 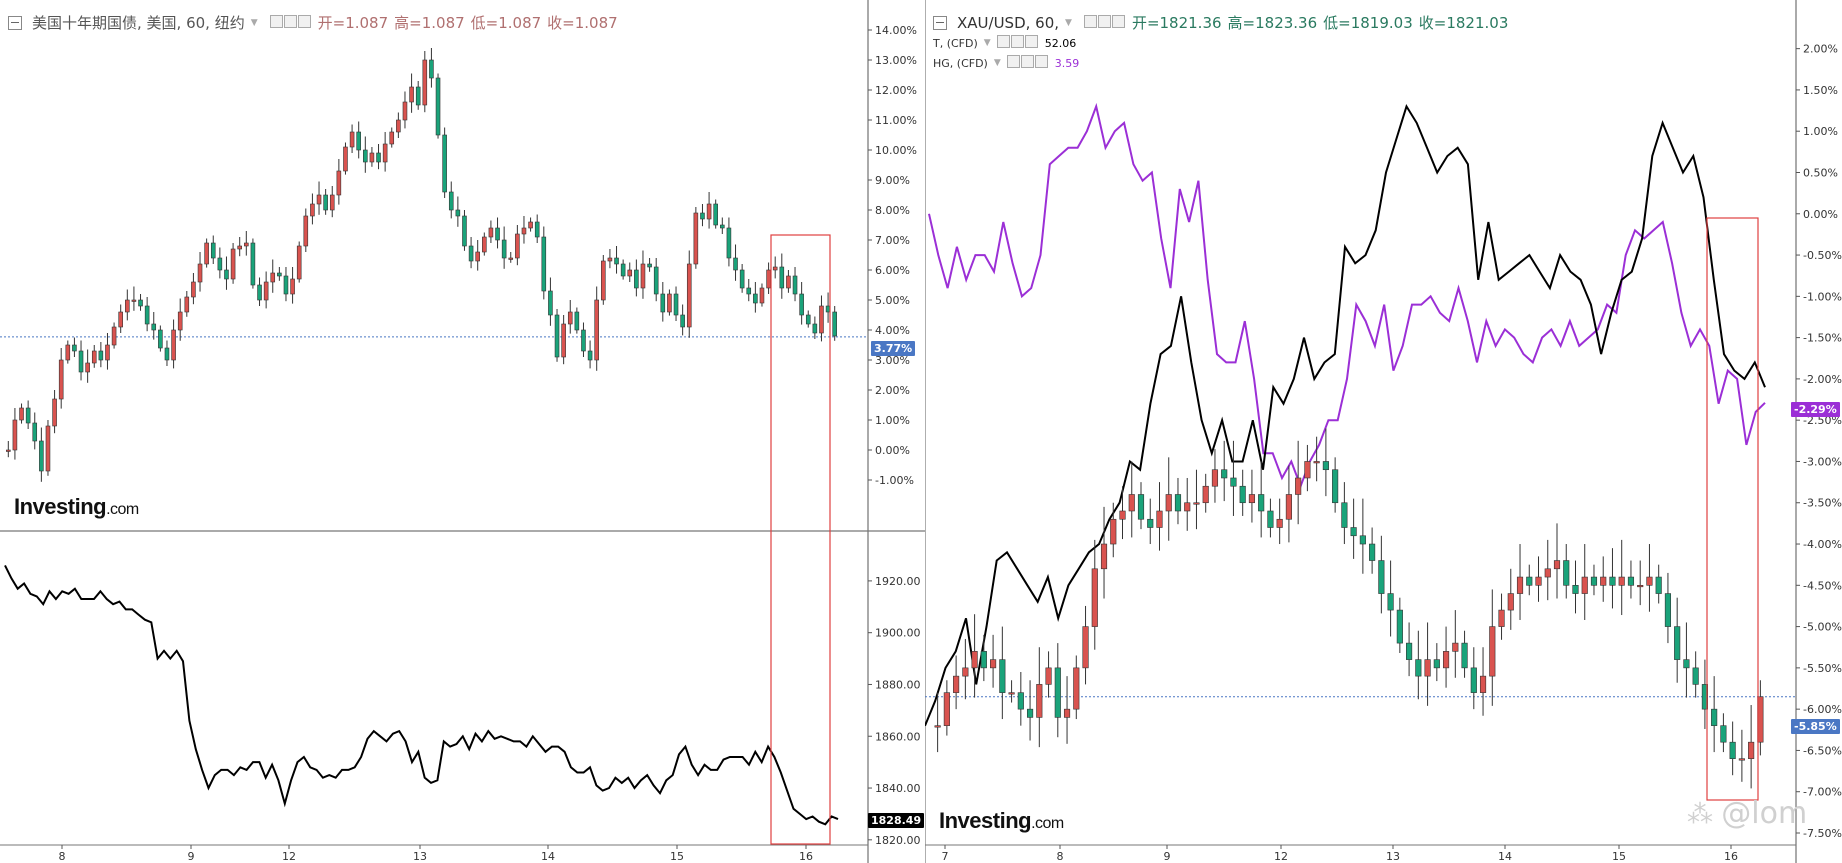 What do you see at coordinates (1822, 709) in the screenshot?
I see `y-tick-label: -6.00%` at bounding box center [1822, 709].